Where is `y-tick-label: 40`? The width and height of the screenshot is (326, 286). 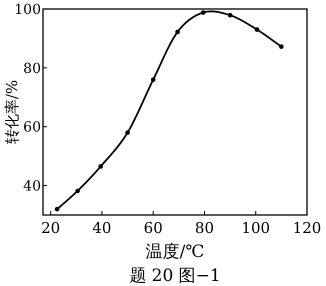 y-tick-label: 40 is located at coordinates (32, 186).